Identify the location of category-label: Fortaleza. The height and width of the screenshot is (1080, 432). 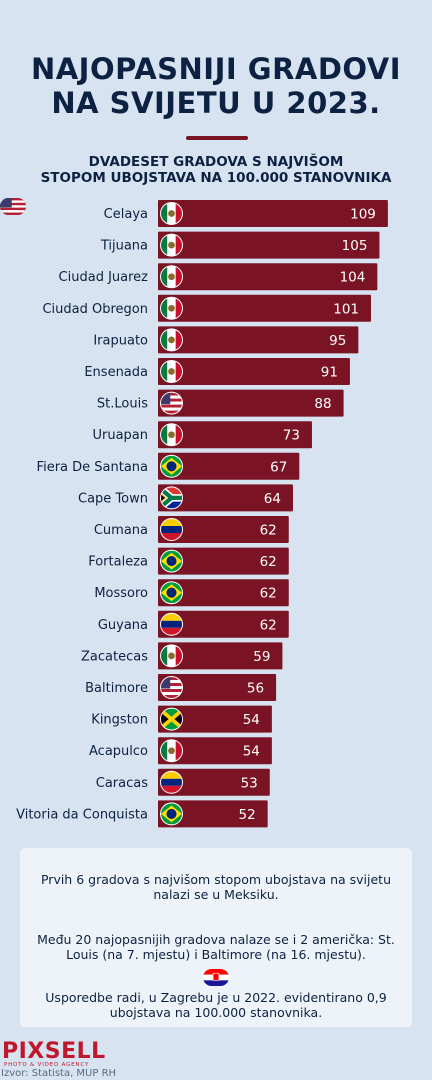
(118, 562).